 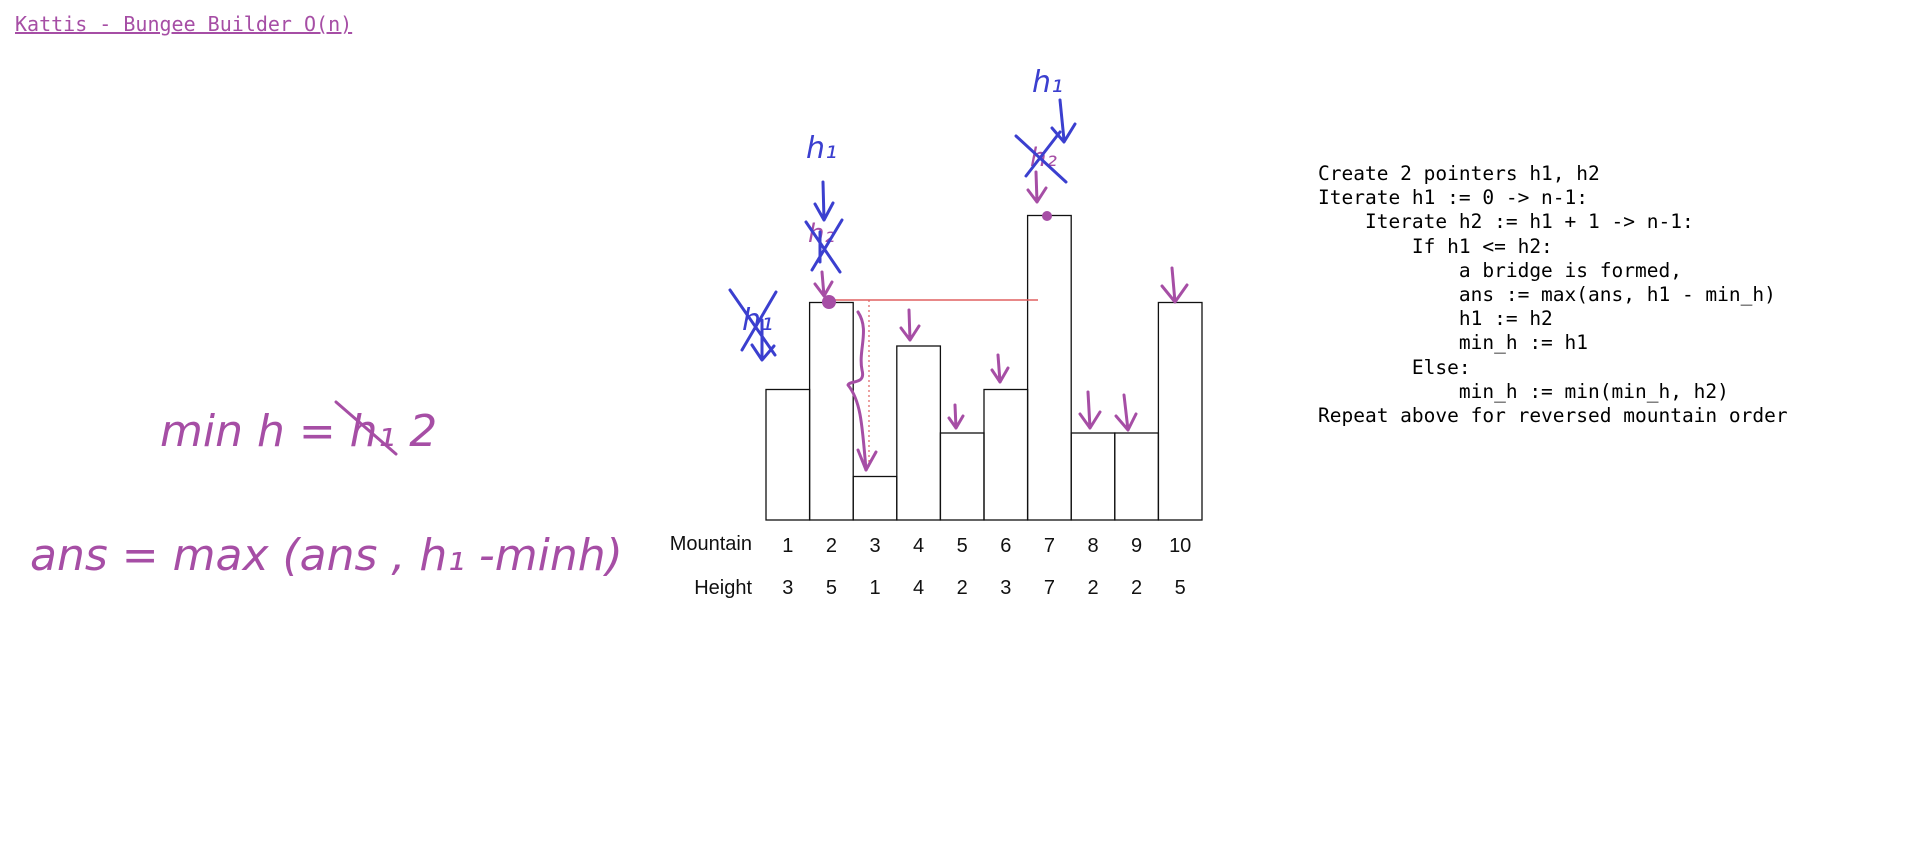 What do you see at coordinates (1174, 285) in the screenshot?
I see `arrow-bar10-icon` at bounding box center [1174, 285].